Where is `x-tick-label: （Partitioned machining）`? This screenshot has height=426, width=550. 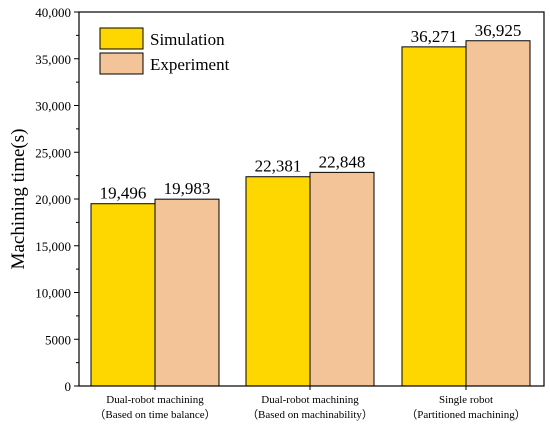
x-tick-label: （Partitioned machining） is located at coordinates (465, 414).